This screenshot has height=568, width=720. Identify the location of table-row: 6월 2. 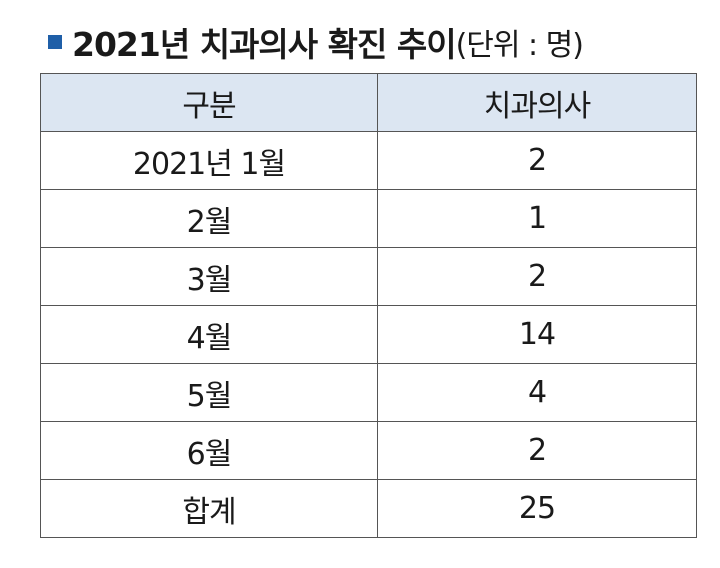
(368, 450).